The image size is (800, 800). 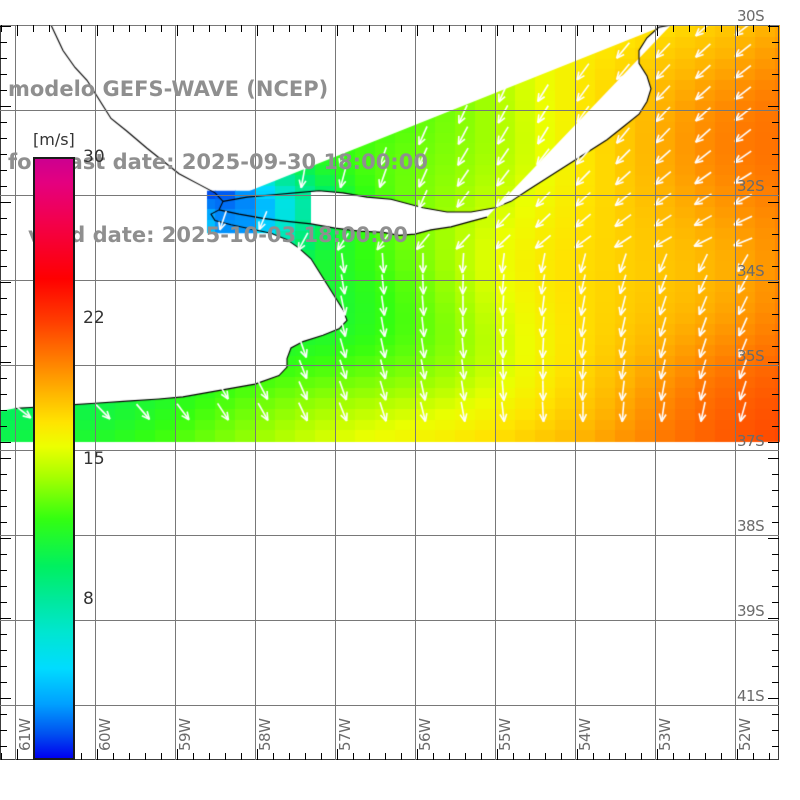 I want to click on wind-speed-colorbar, so click(x=54, y=458).